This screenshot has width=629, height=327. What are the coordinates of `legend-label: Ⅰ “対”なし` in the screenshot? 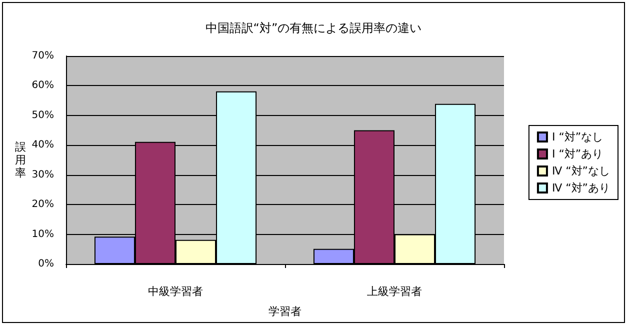 It's located at (578, 137).